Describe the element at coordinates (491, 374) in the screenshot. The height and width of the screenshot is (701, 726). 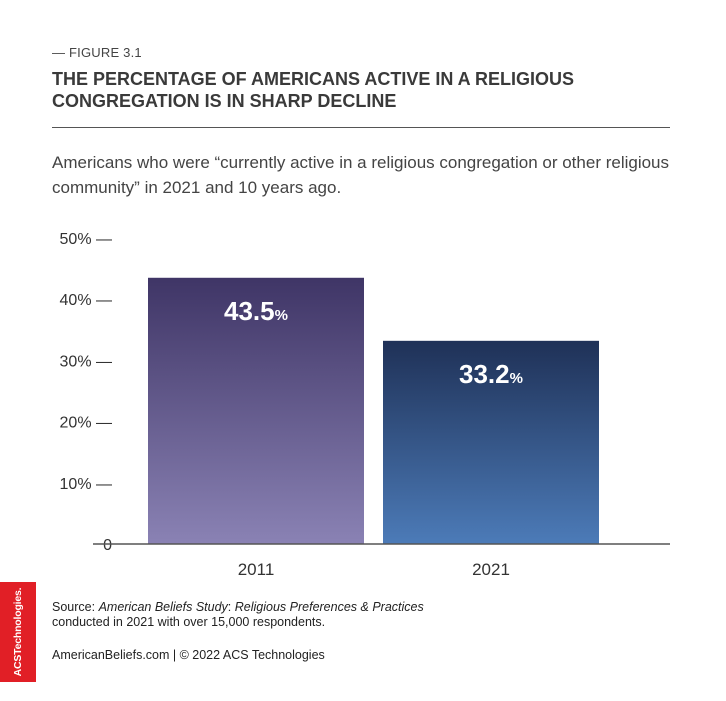
I see `data-label: 33.2%` at that location.